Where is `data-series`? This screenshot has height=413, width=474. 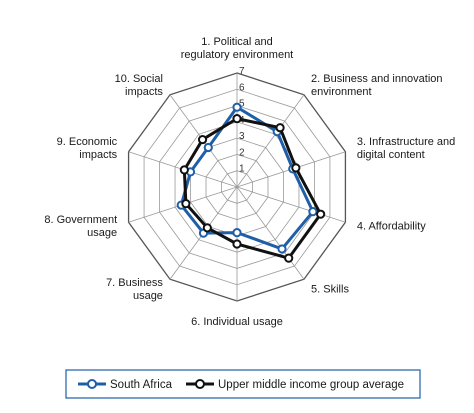
data-series is located at coordinates (251, 182).